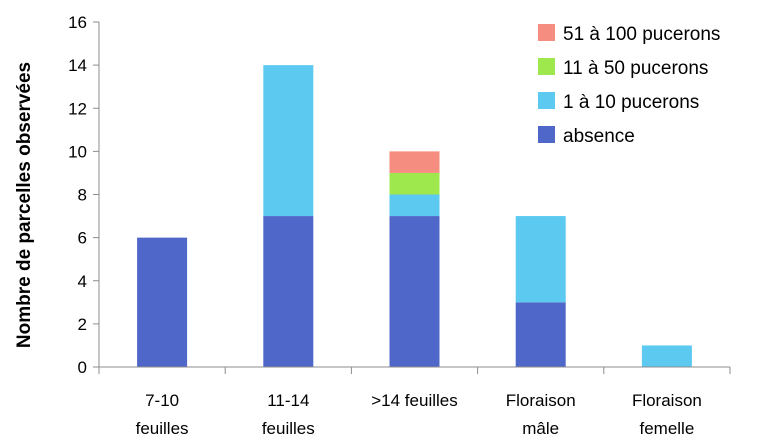  I want to click on y-tick-label: 16, so click(77, 22).